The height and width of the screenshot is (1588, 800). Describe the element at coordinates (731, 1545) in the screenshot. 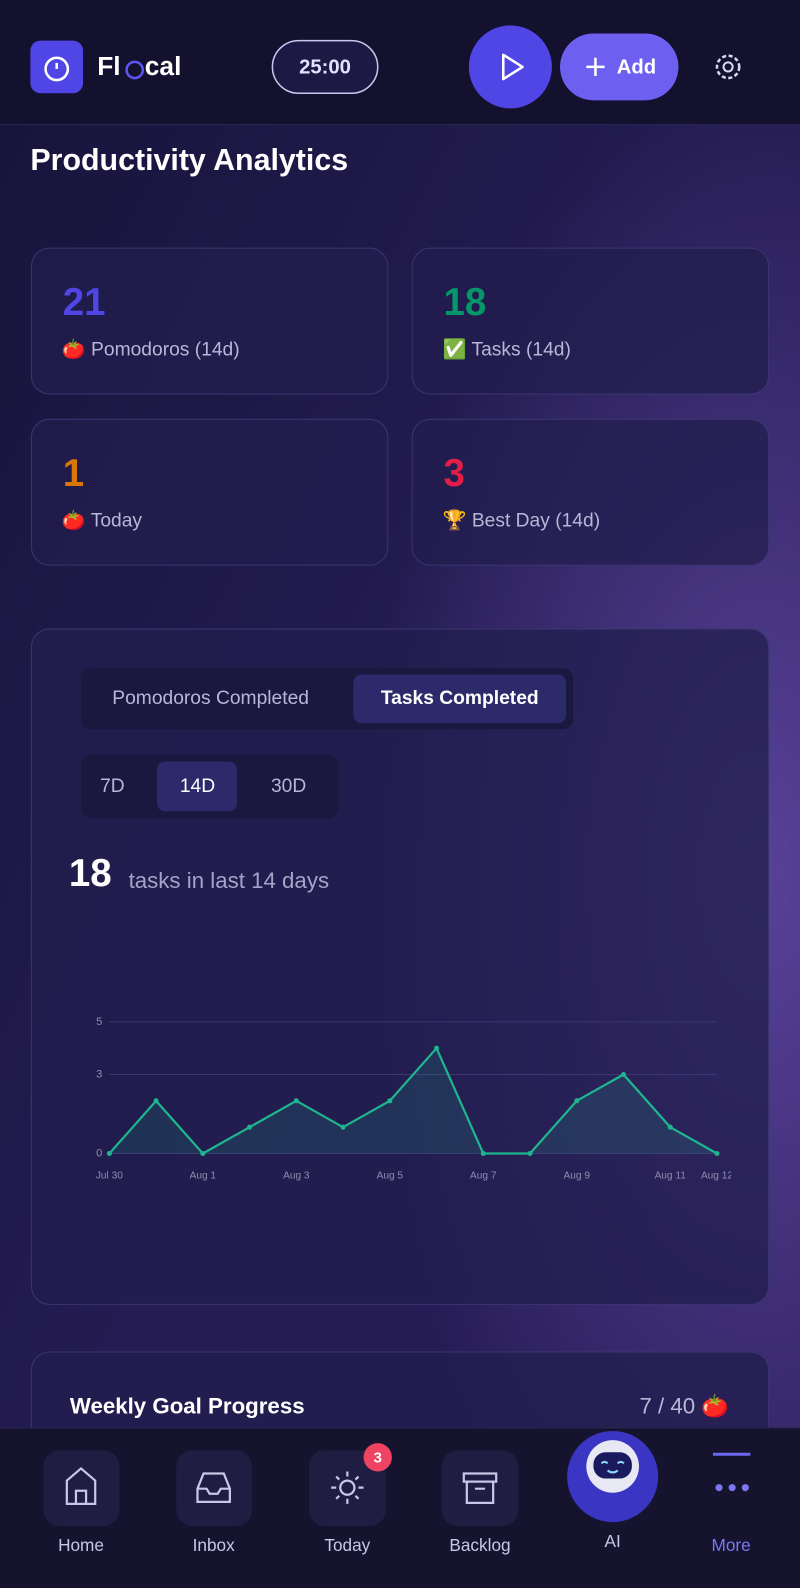

I see `nav-label: More` at that location.